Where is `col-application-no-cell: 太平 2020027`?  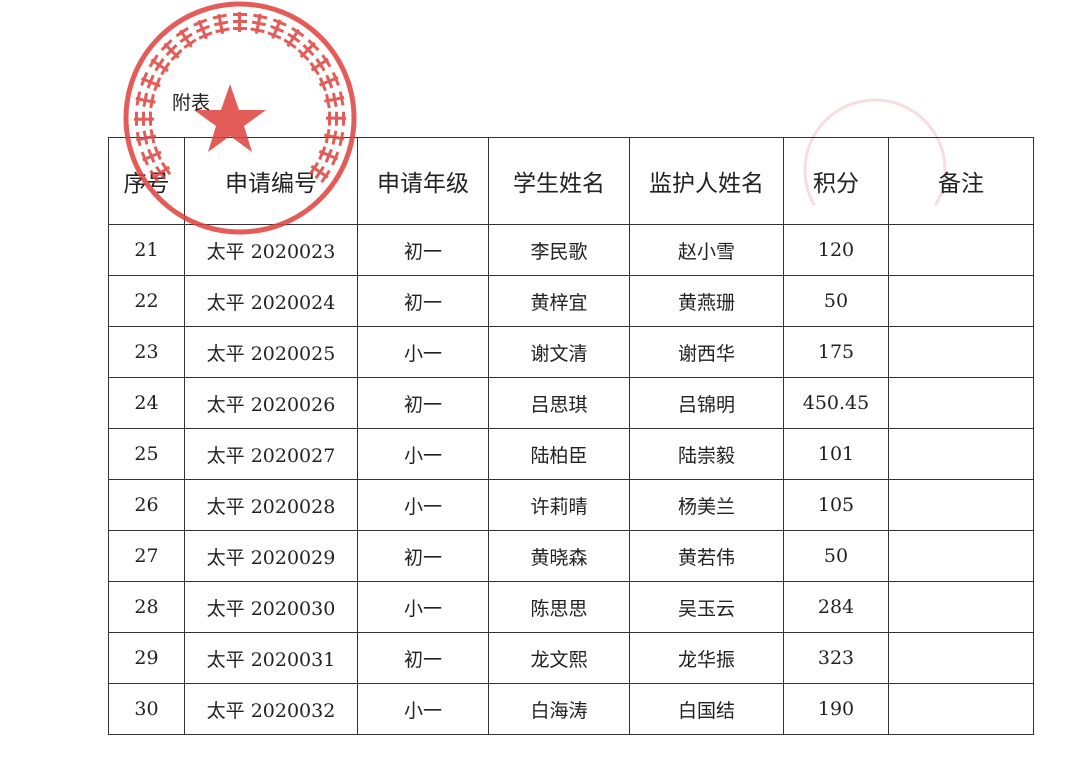 col-application-no-cell: 太平 2020027 is located at coordinates (271, 454).